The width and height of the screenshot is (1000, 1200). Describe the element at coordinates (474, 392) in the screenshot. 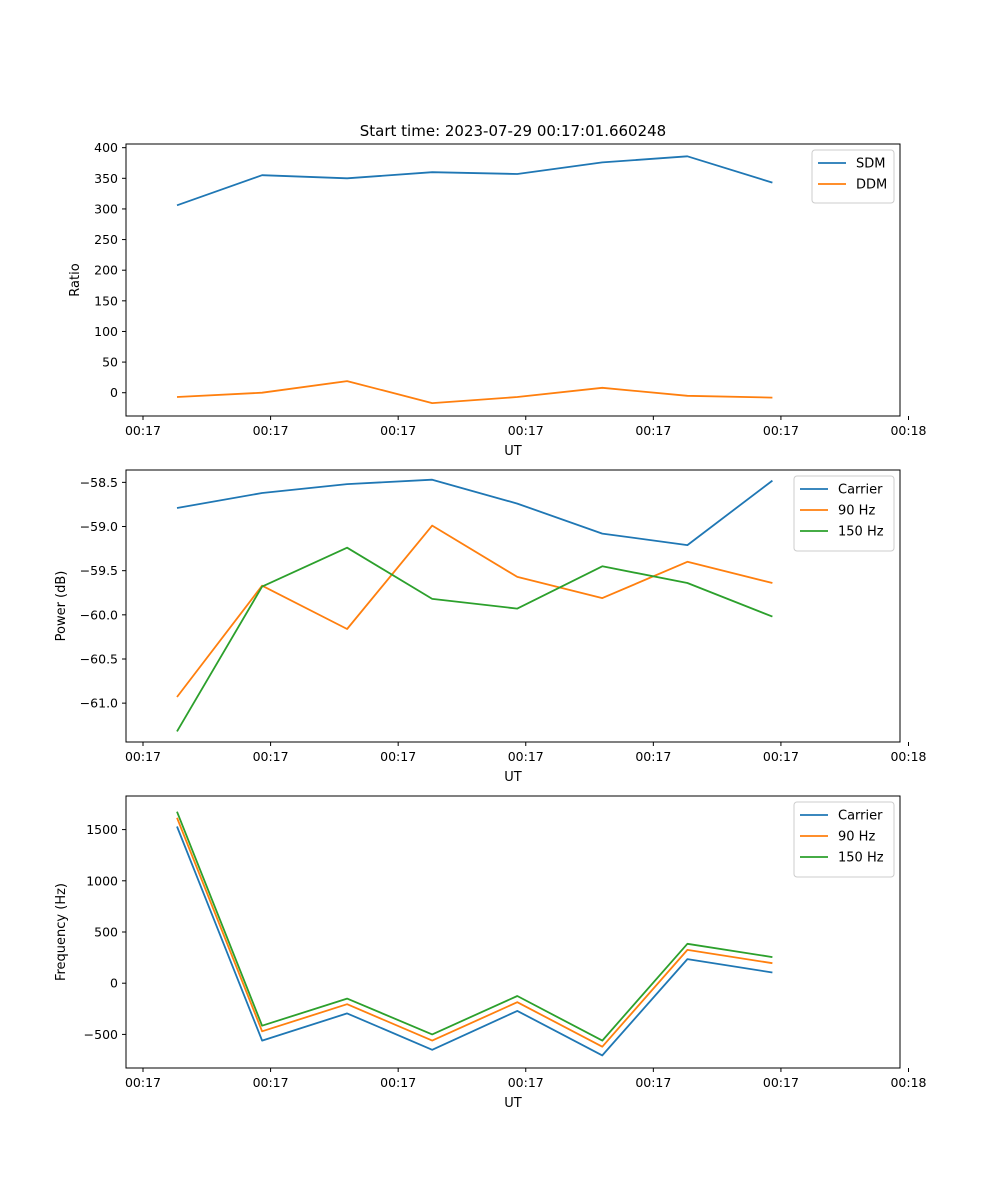

I see `ratio-series-ddm-line` at that location.